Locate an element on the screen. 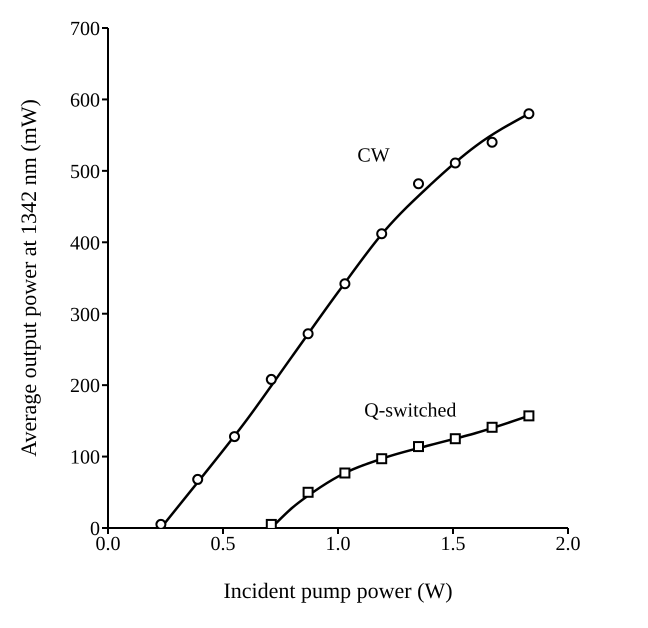 This screenshot has width=648, height=628. series-label: CW is located at coordinates (373, 155).